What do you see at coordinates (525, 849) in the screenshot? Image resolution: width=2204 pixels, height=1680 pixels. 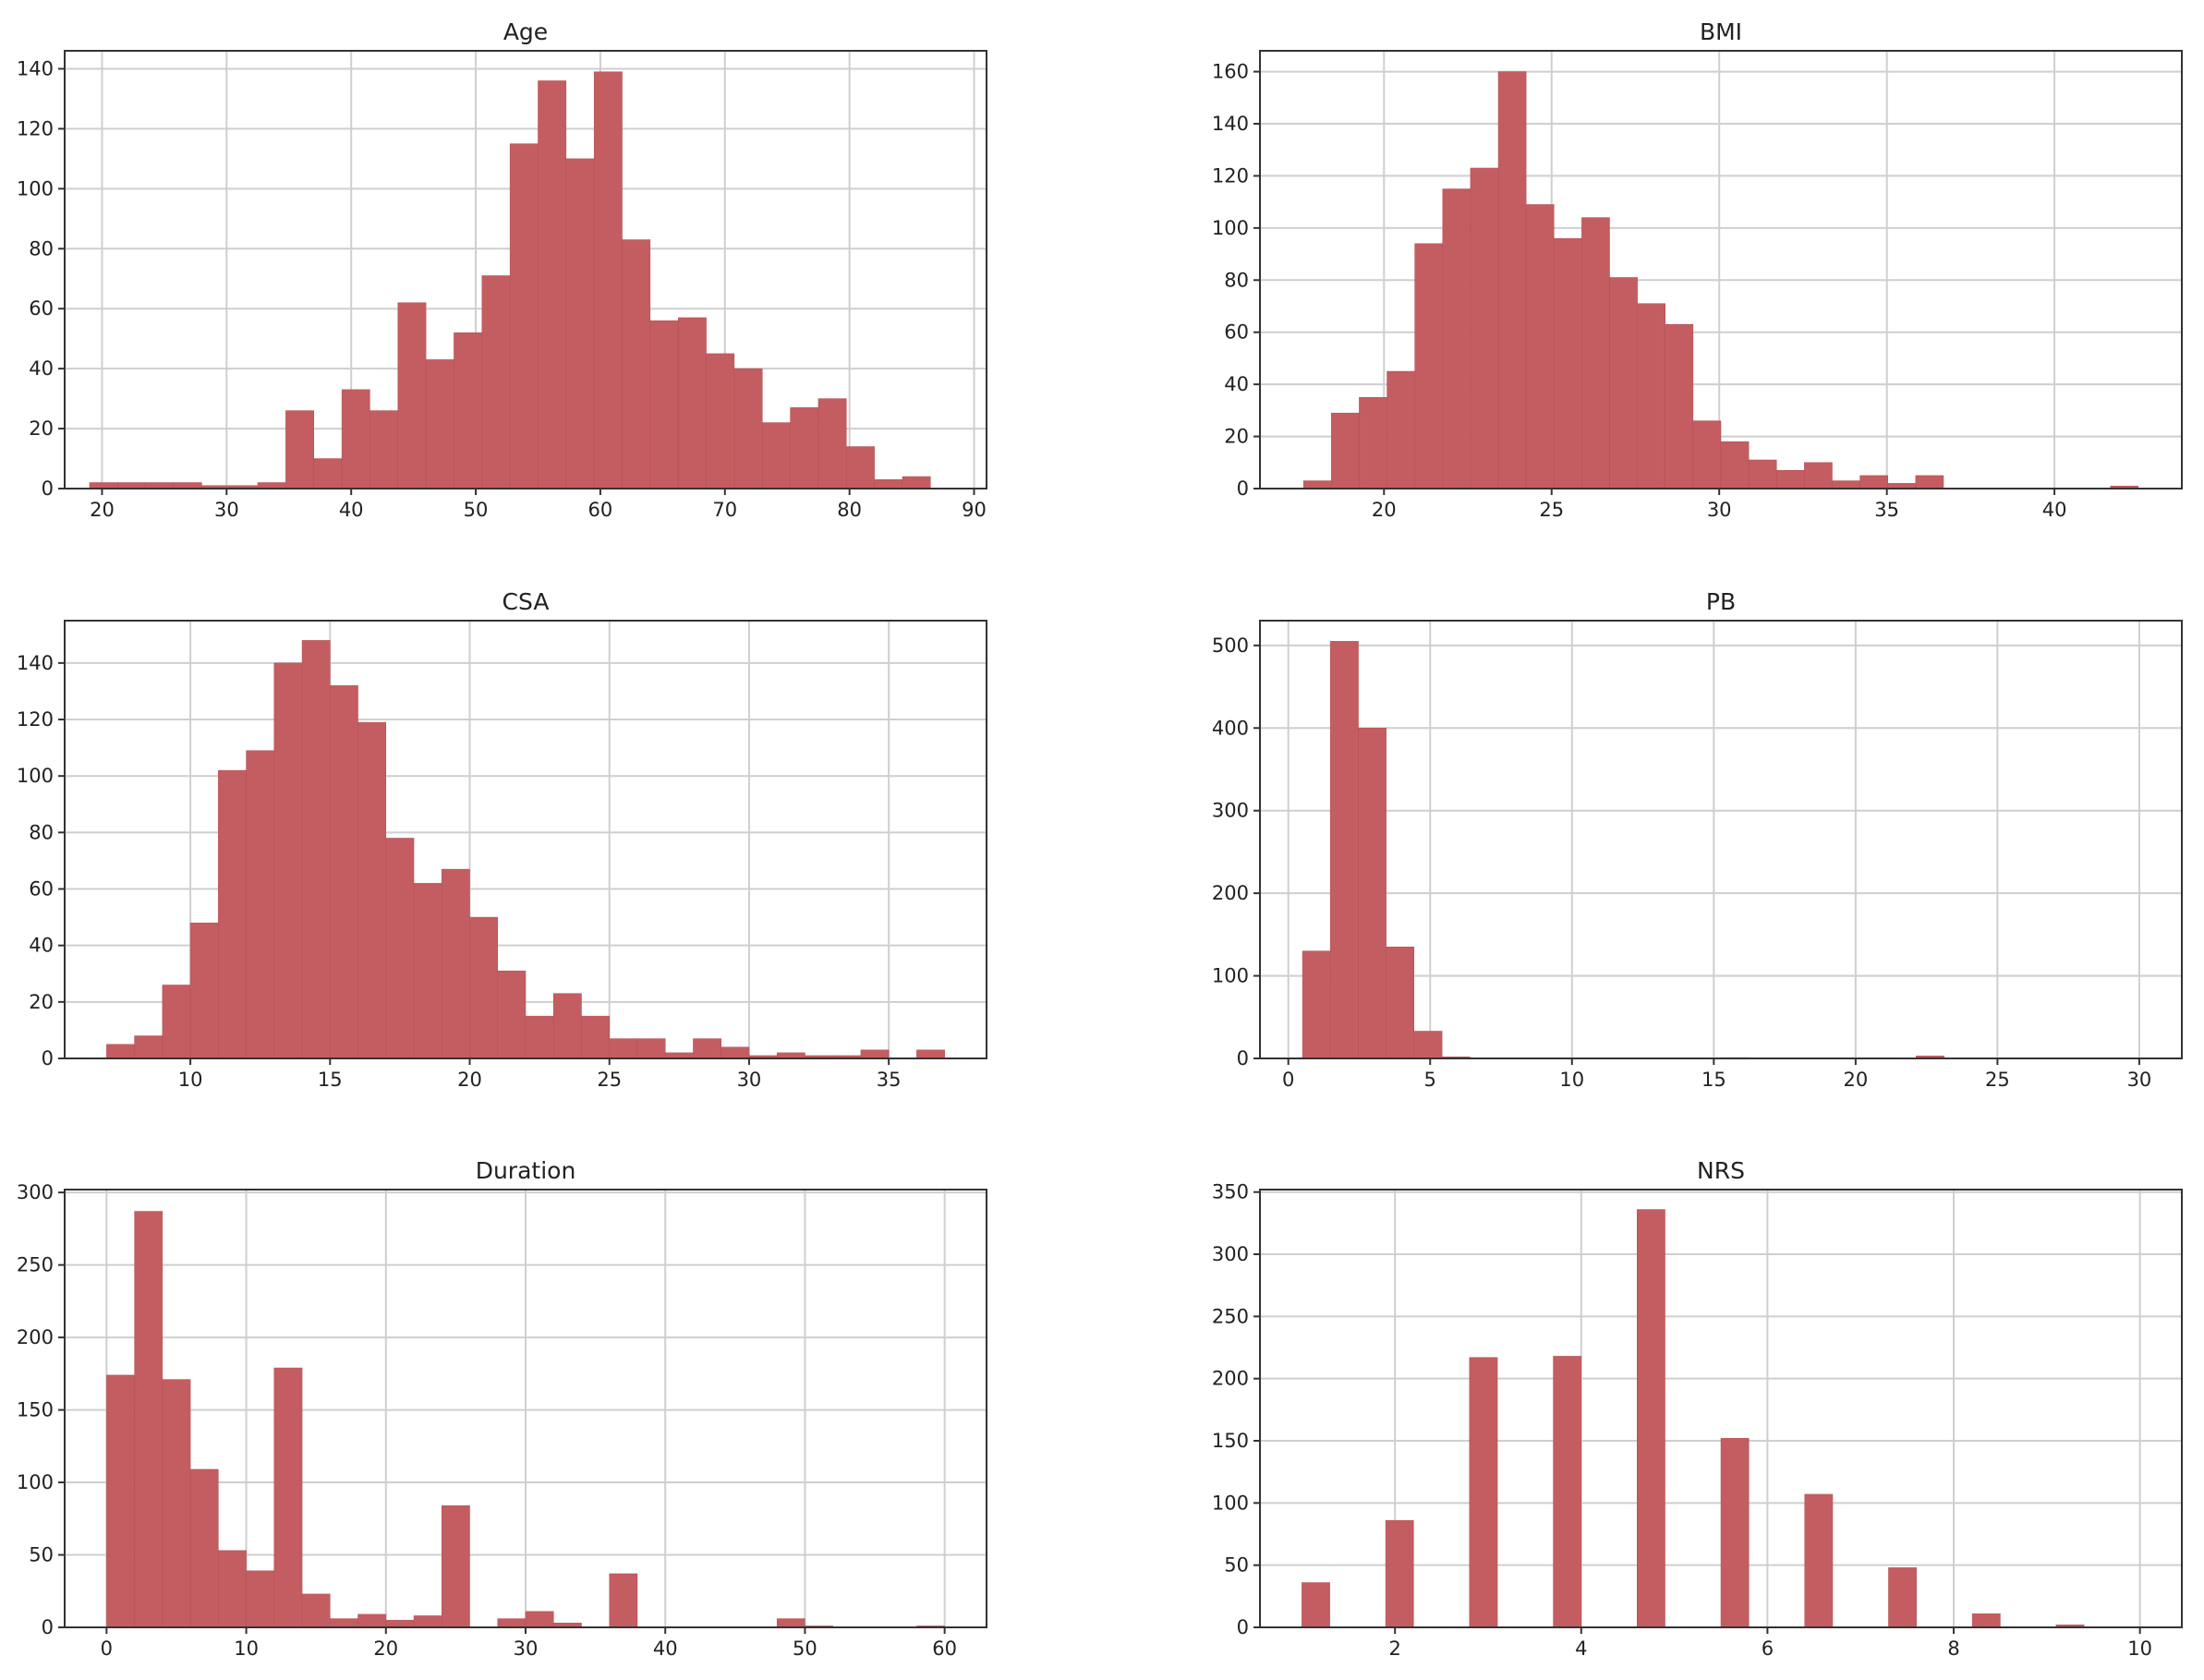 I see `bars-csa` at bounding box center [525, 849].